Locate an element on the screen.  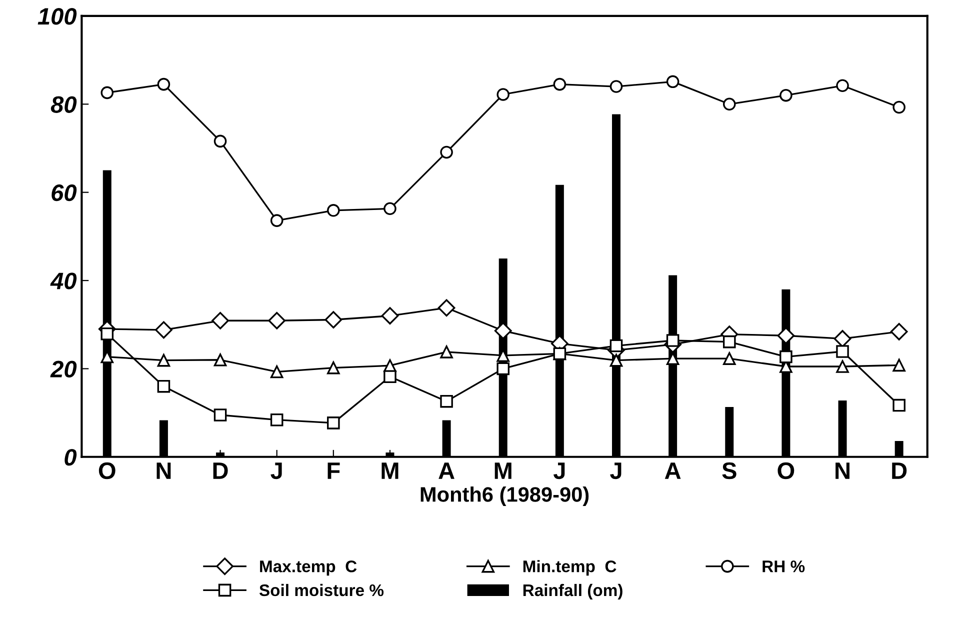
legend-label: RH % is located at coordinates (783, 566).